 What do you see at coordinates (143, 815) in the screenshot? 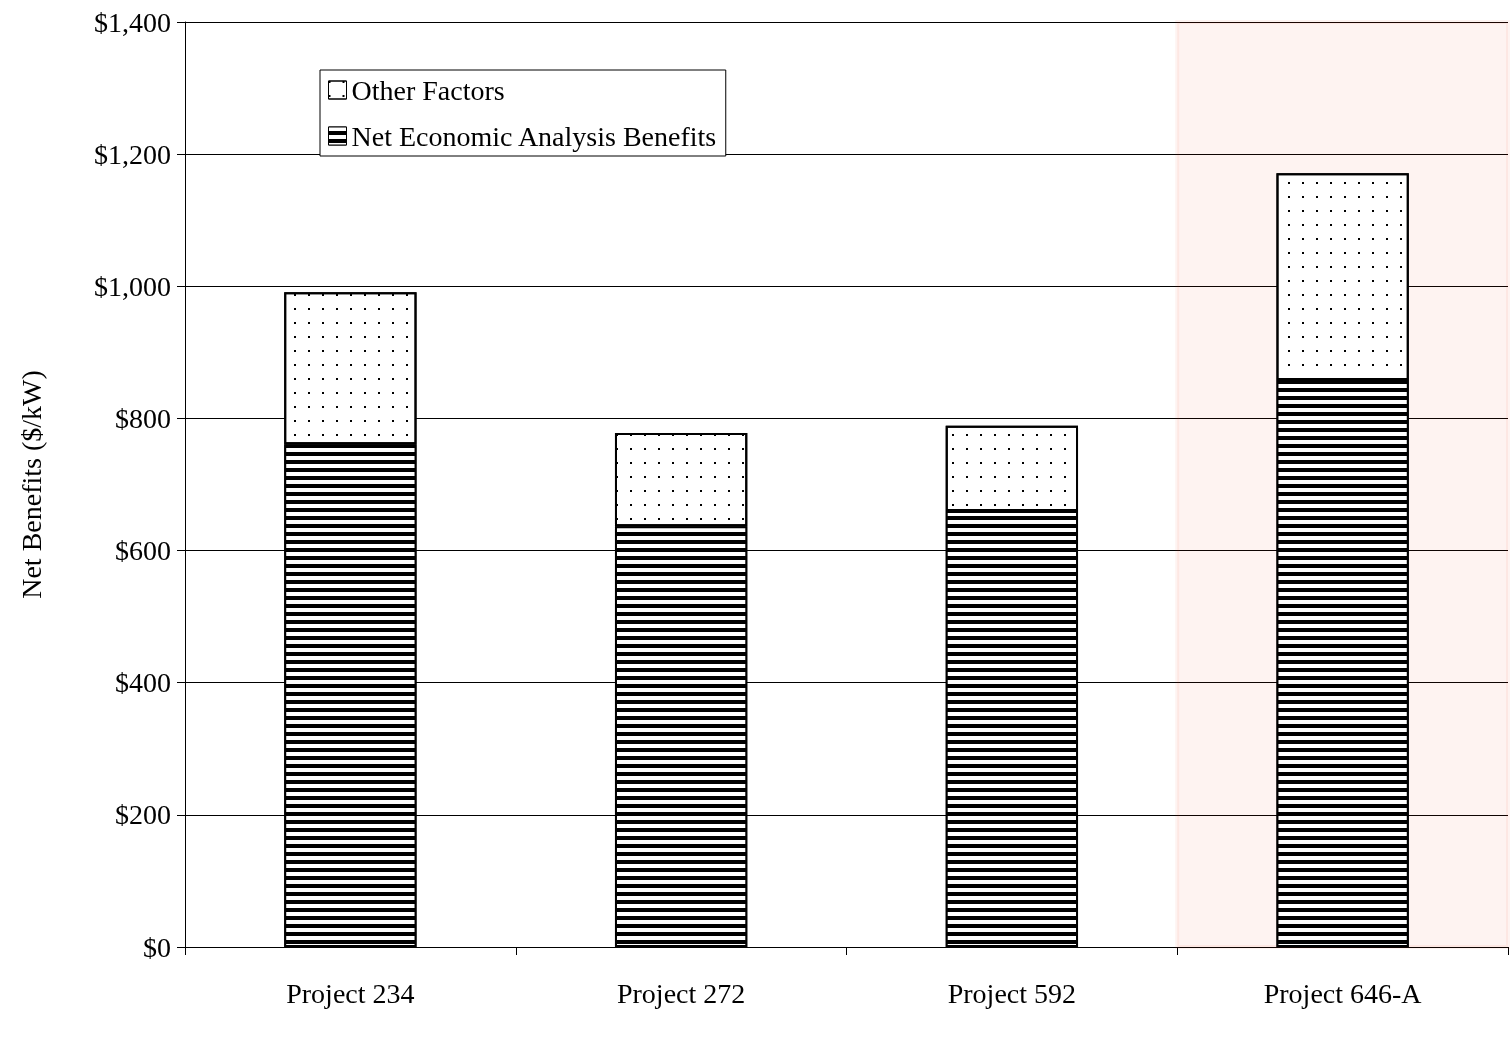
I see `y-tick-label: $200` at bounding box center [143, 815].